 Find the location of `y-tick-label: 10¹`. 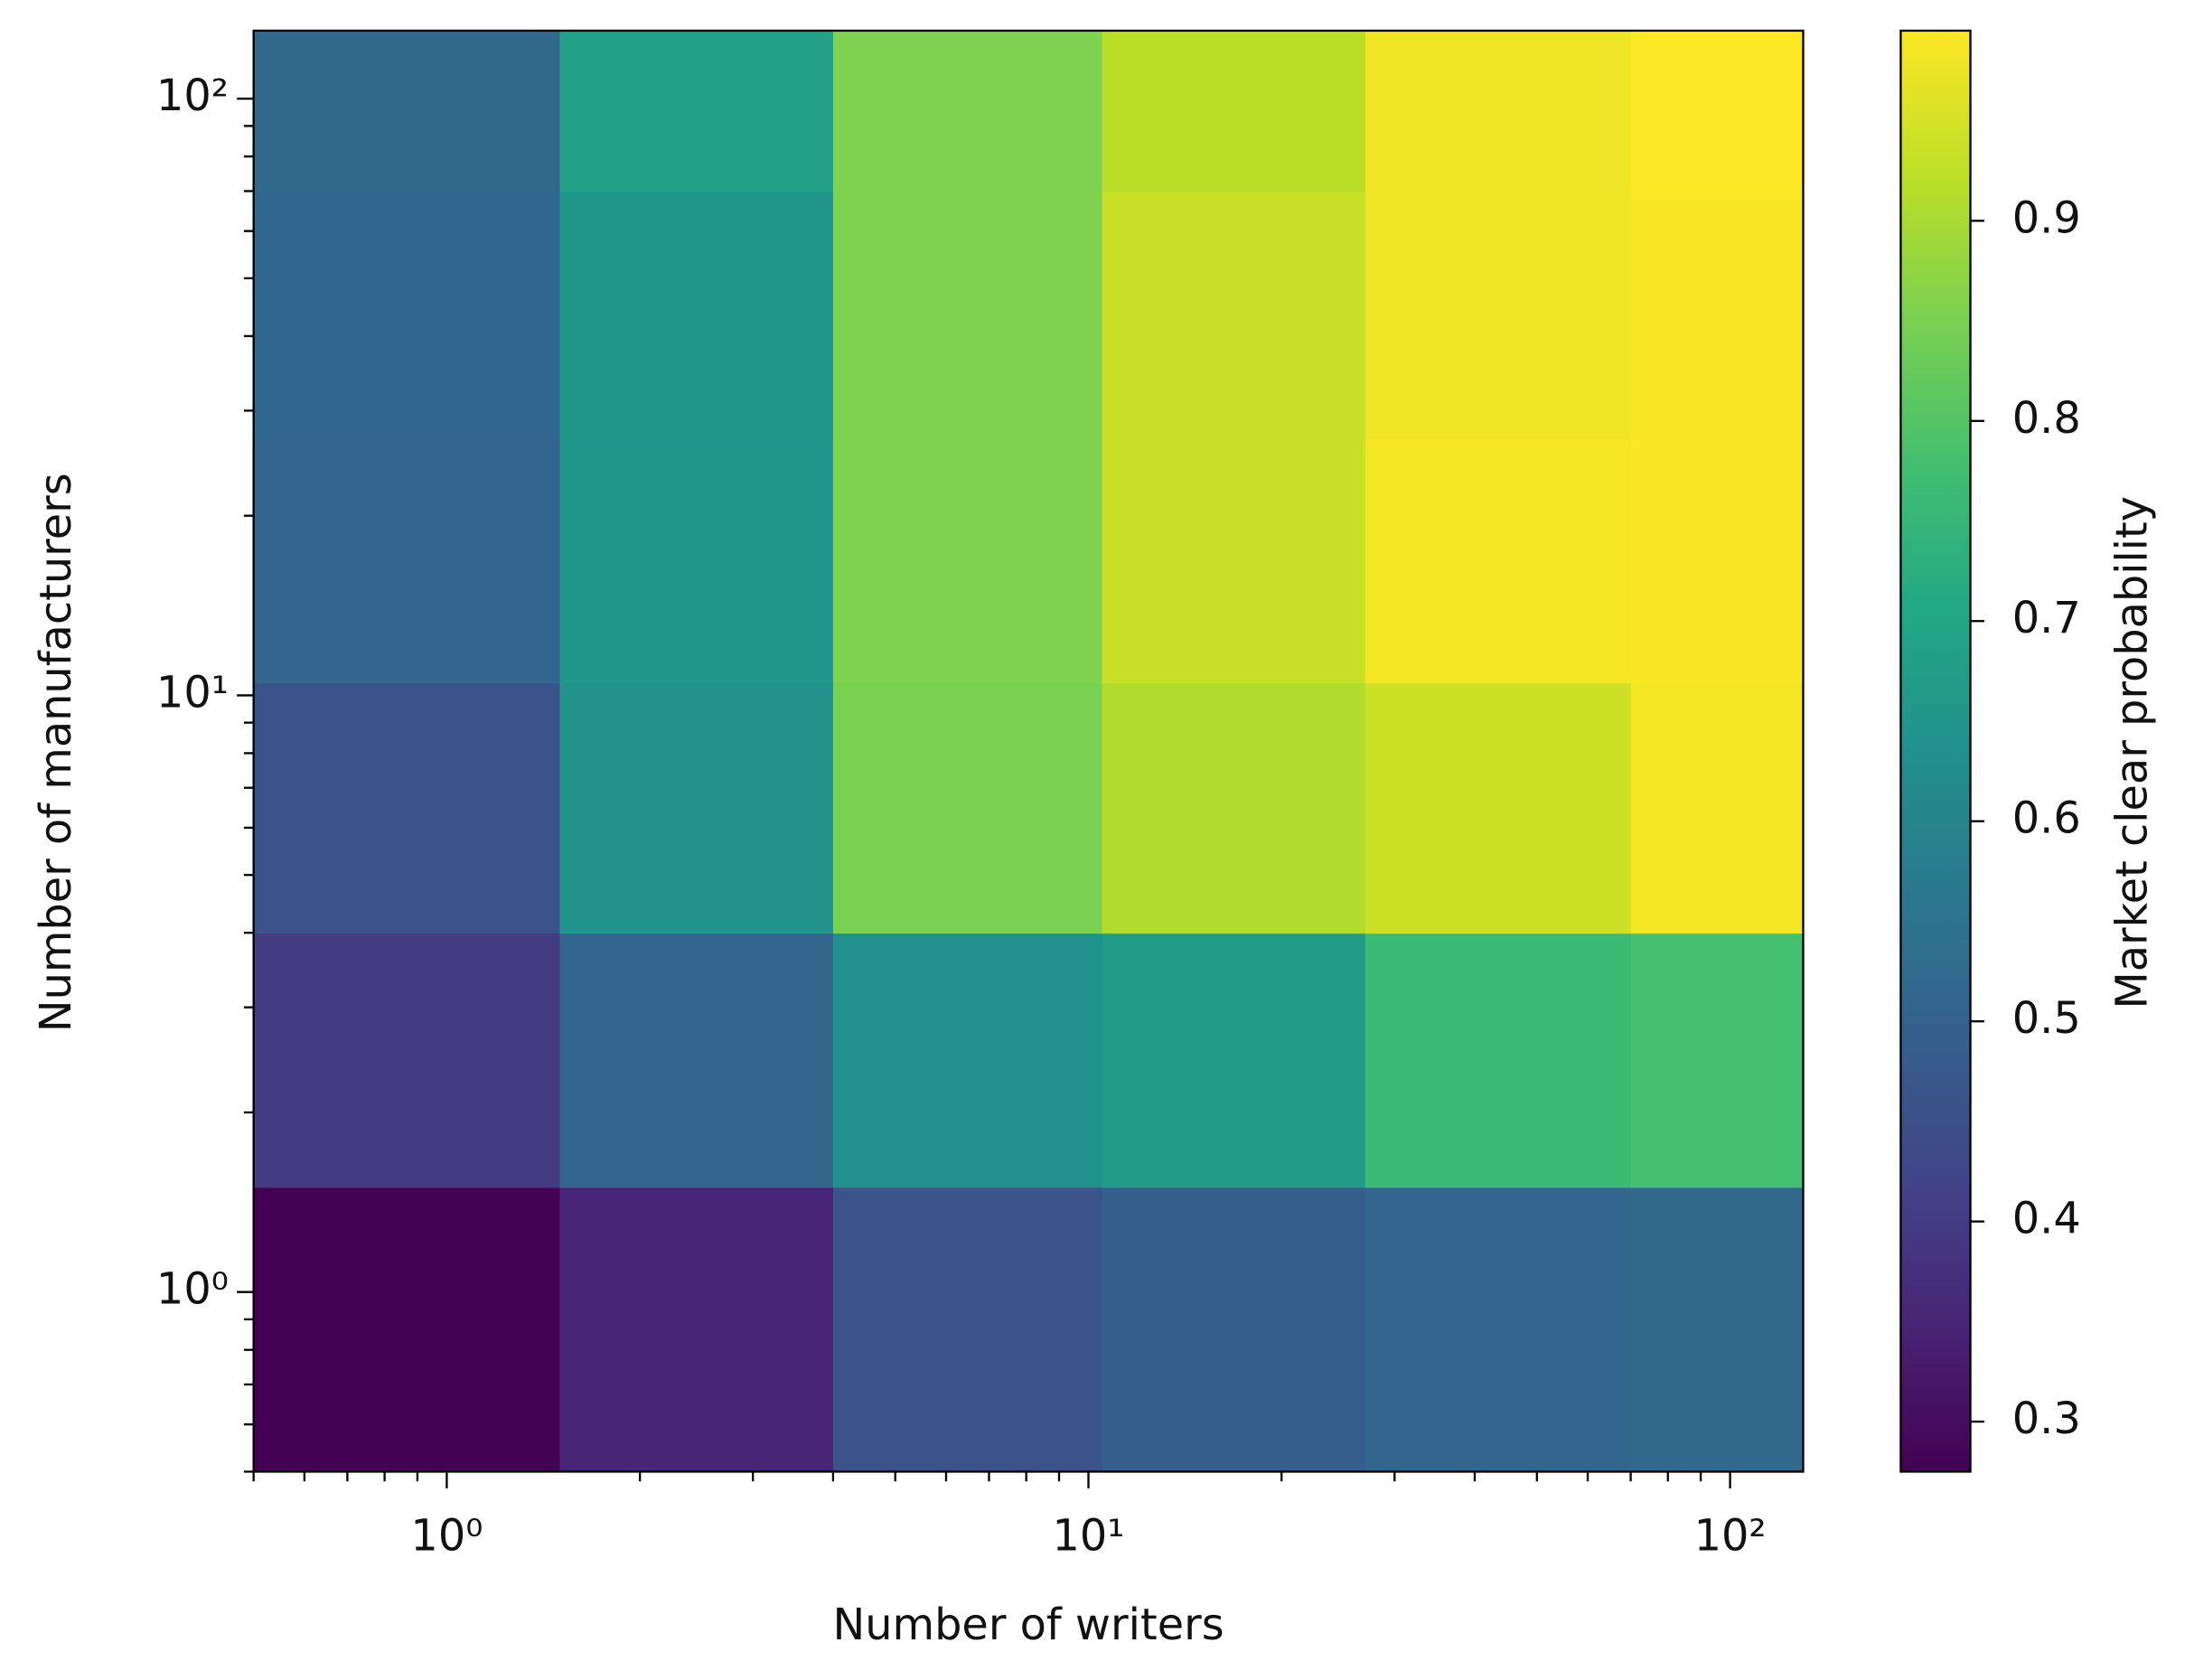

y-tick-label: 10¹ is located at coordinates (192, 693).